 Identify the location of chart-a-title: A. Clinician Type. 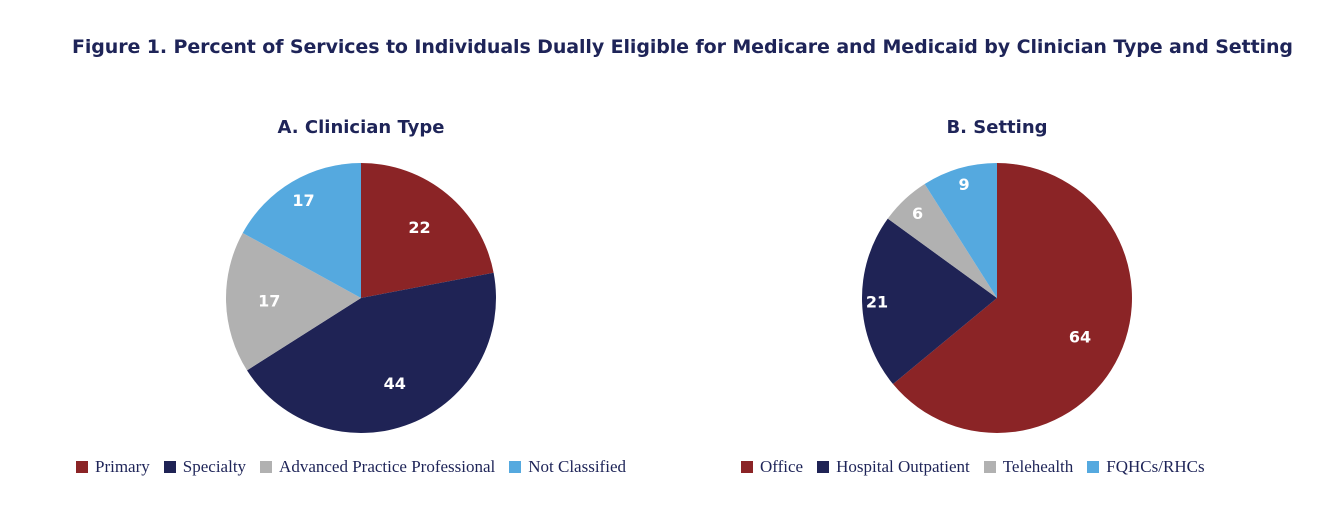
(361, 127).